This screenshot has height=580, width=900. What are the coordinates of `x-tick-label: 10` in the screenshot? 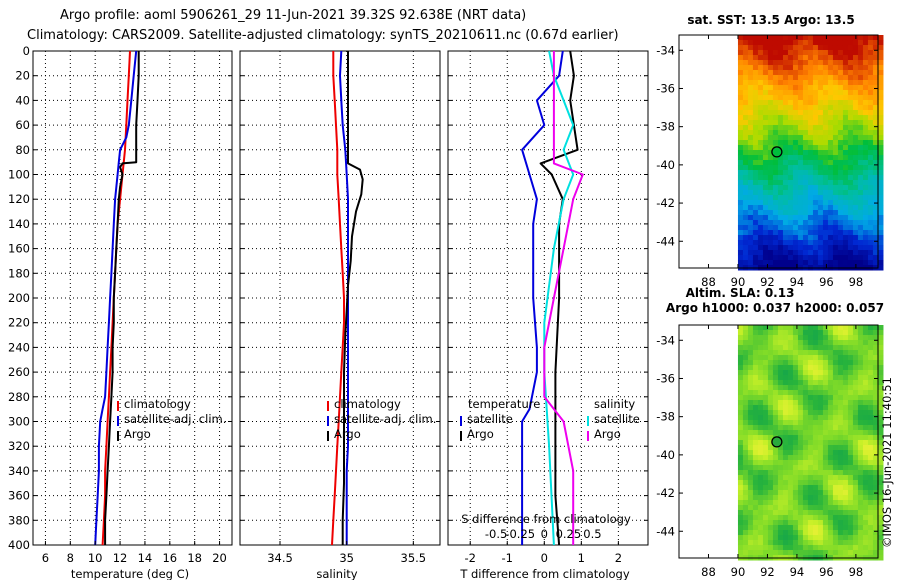 It's located at (95, 558).